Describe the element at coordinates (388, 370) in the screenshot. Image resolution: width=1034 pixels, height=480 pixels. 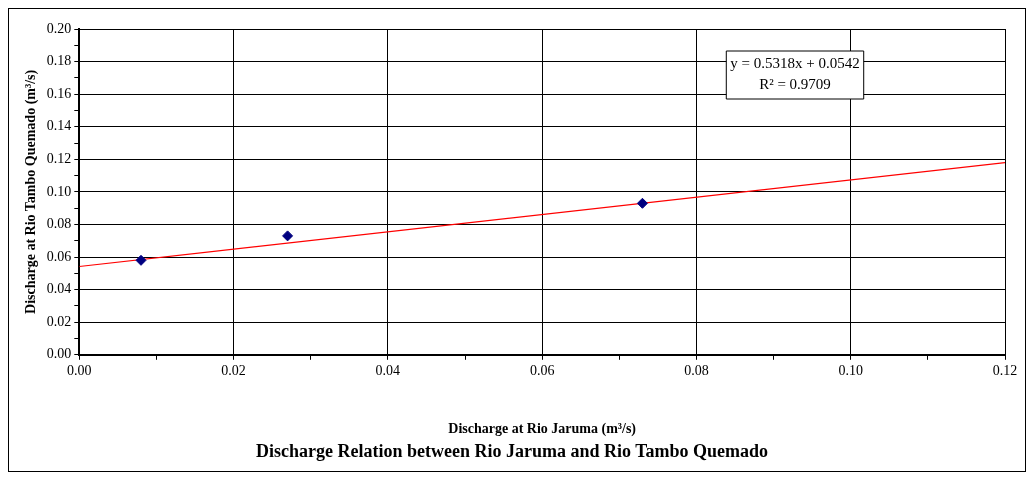
I see `x-tick-label: 0.04` at that location.